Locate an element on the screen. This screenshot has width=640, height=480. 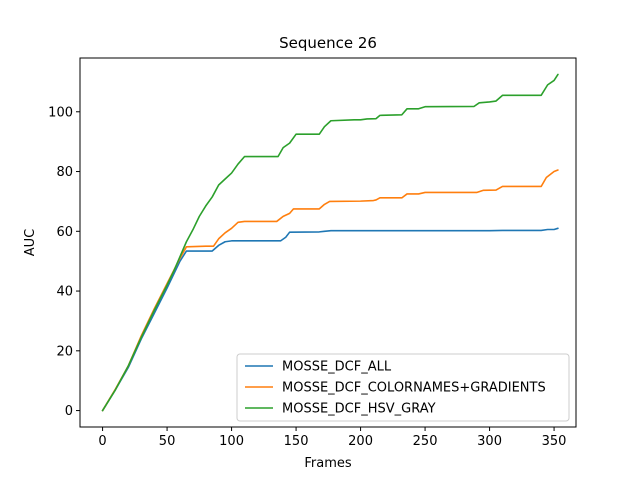
legend-entry-label: MOSSE_DCF_COLORNAMES+GRADIENTS is located at coordinates (414, 388).